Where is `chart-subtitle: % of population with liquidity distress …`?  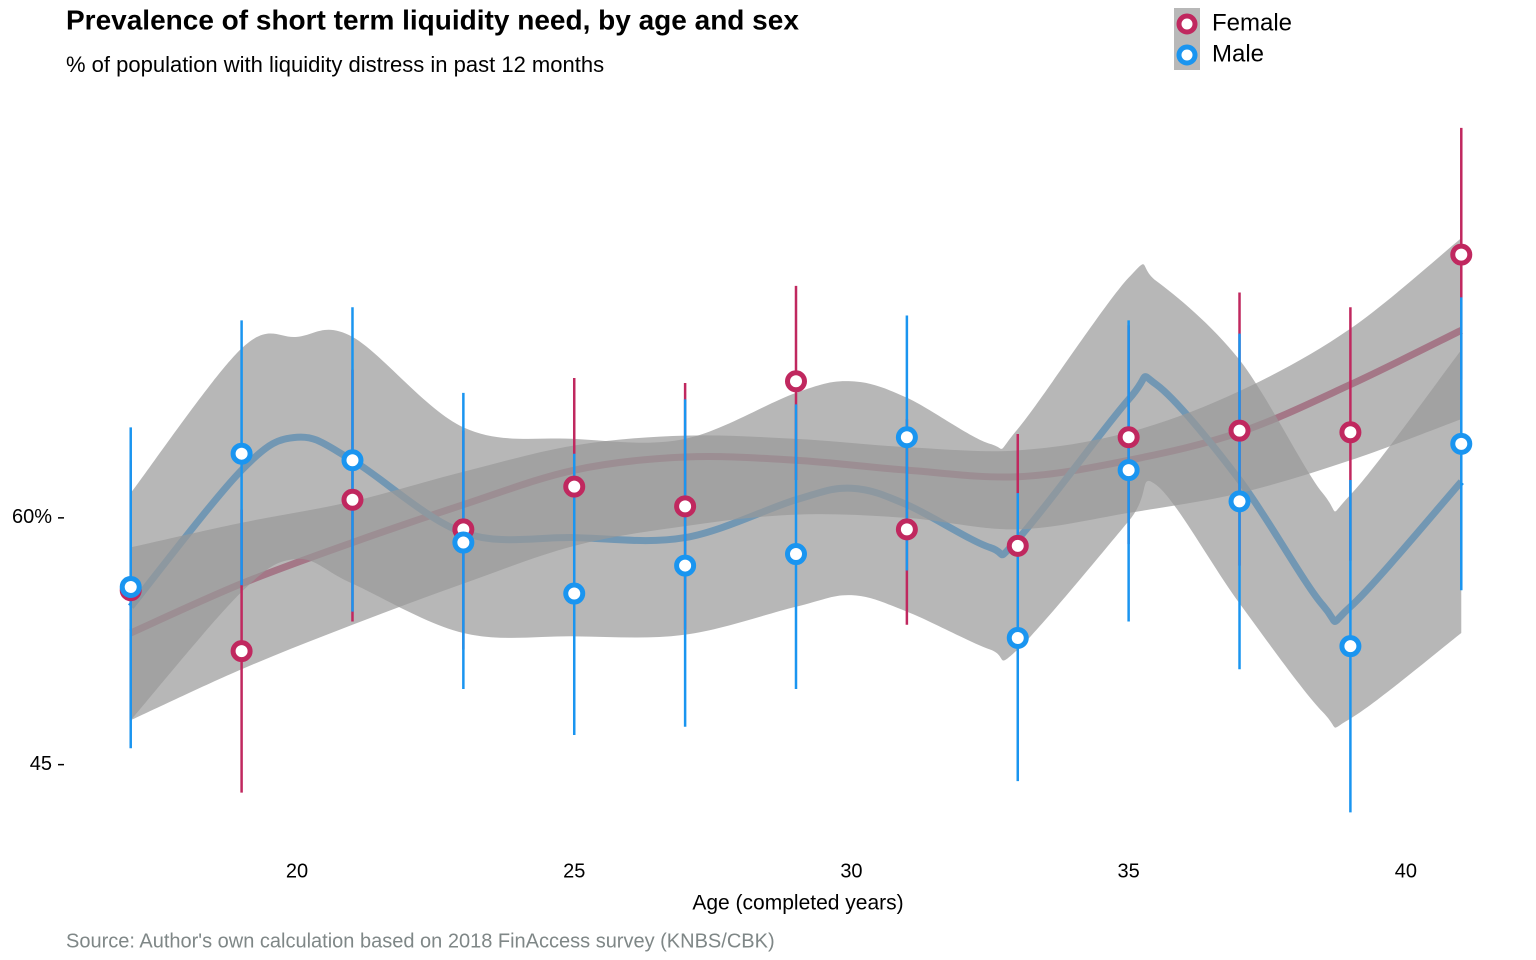 chart-subtitle: % of population with liquidity distress … is located at coordinates (335, 64).